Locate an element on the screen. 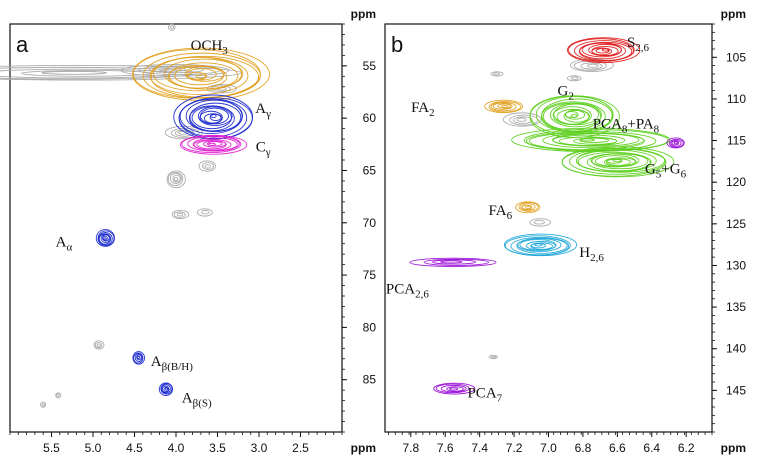 Image resolution: width=760 pixels, height=463 pixels. x-tick-label: 7.8 is located at coordinates (410, 448).